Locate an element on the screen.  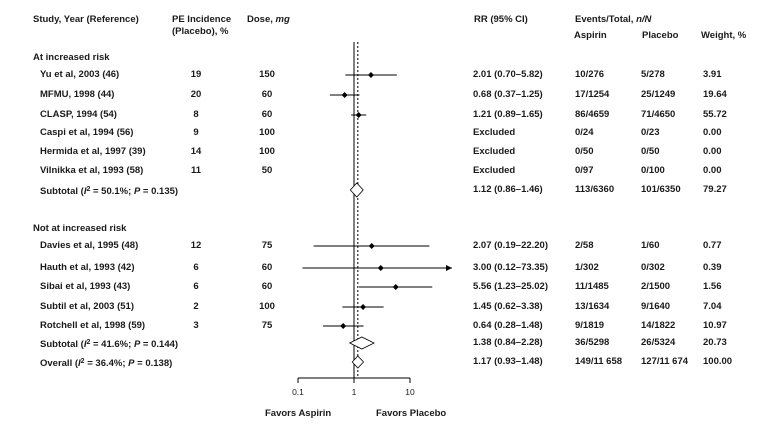
study-row-g1-1-point is located at coordinates (370, 75).